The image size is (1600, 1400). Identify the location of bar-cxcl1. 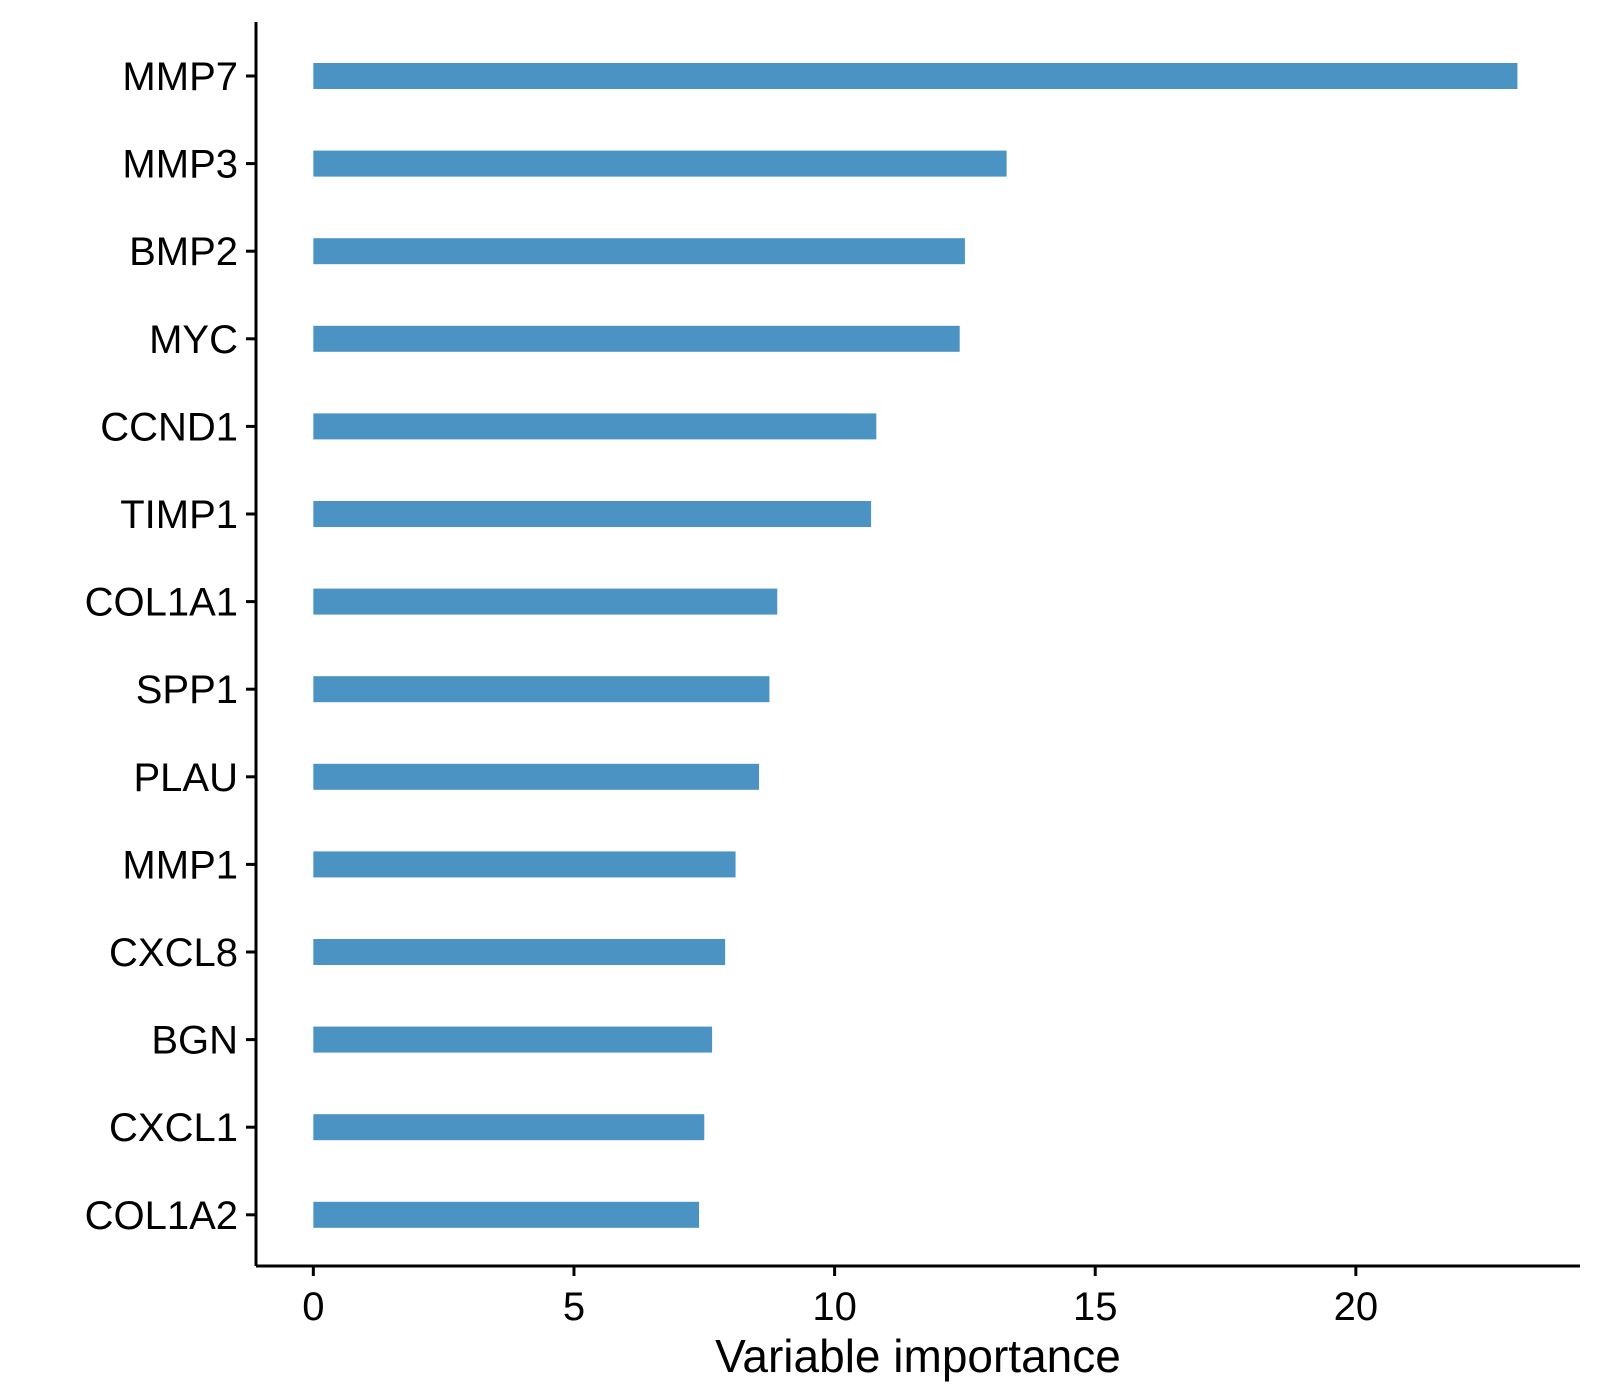
(509, 1127).